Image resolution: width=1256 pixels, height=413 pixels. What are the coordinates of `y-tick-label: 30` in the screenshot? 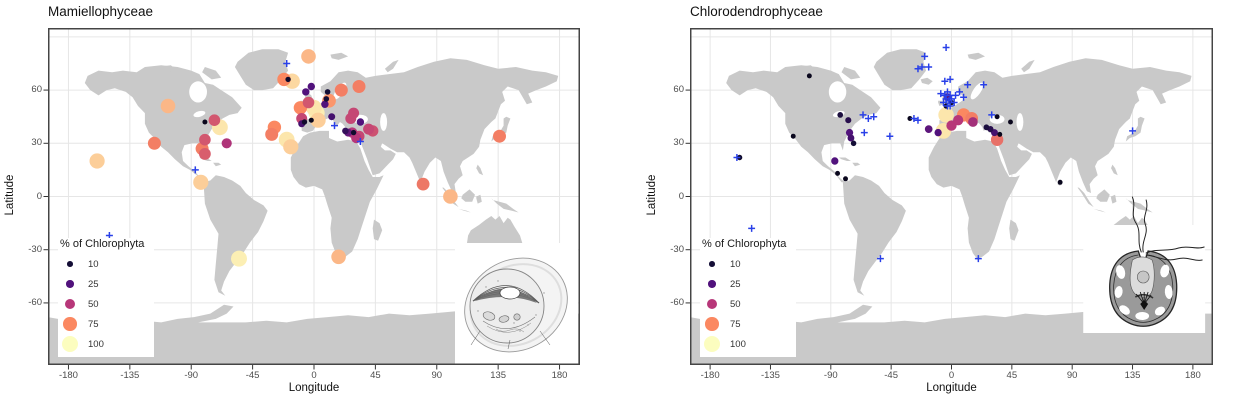 It's located at (678, 143).